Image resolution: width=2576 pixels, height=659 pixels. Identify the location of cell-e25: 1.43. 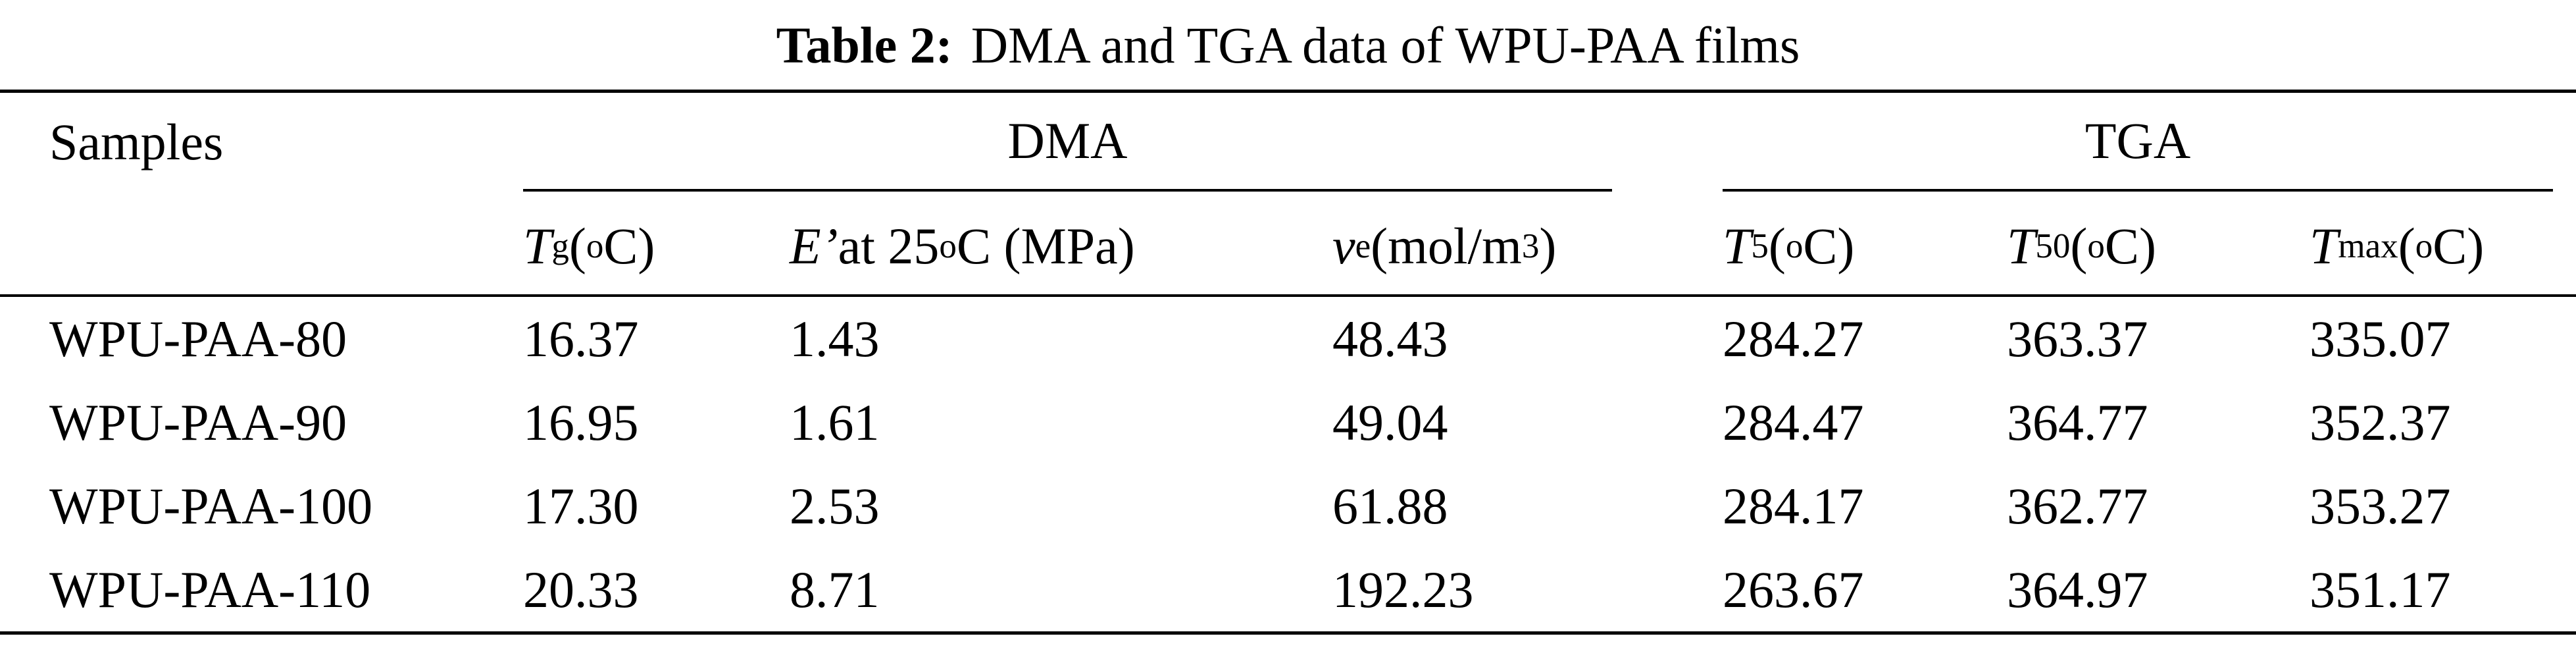
(835, 338).